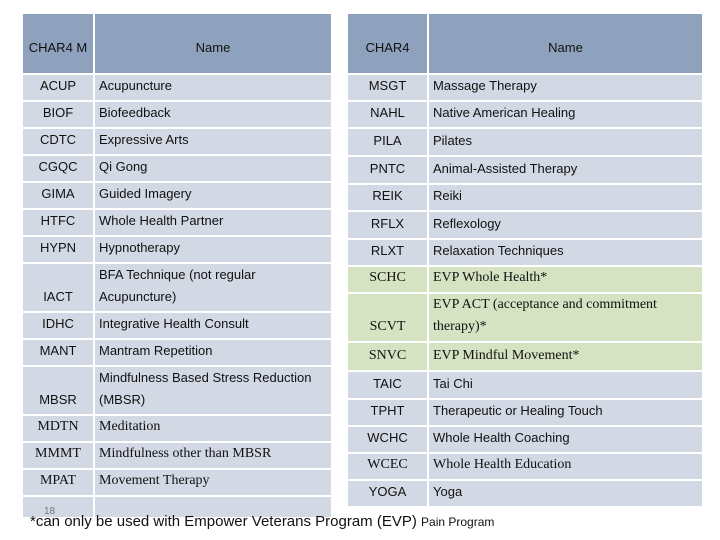 Image resolution: width=720 pixels, height=540 pixels. I want to click on code-cell: IDHC, so click(58, 325).